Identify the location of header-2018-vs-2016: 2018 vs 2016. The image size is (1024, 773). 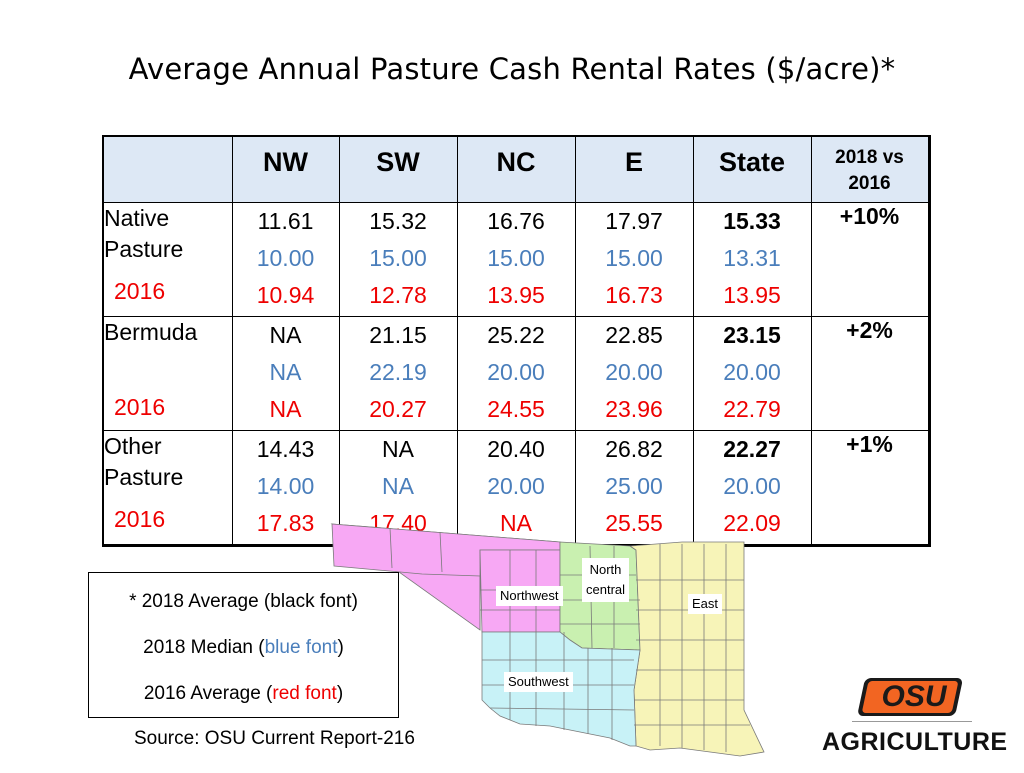
(870, 169).